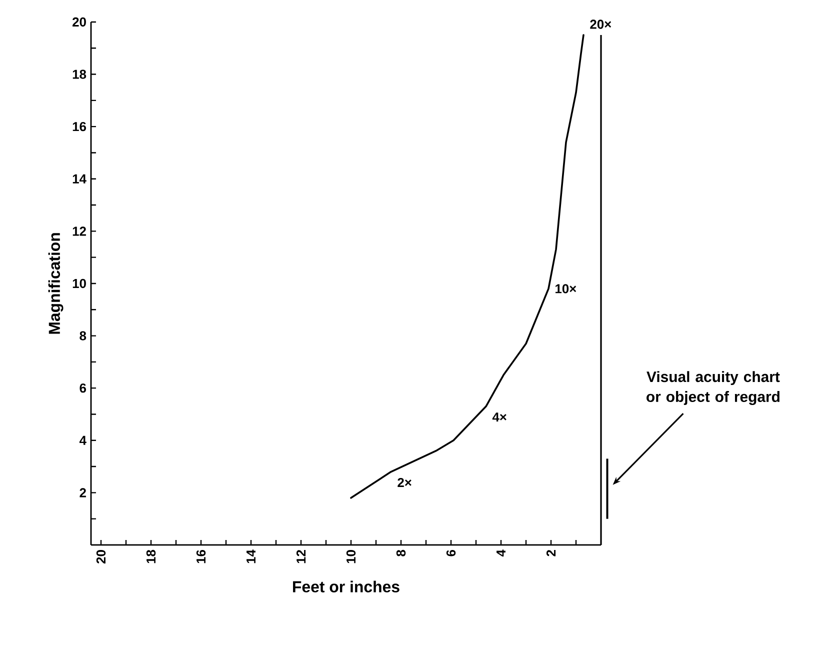 The image size is (832, 650). Describe the element at coordinates (401, 553) in the screenshot. I see `x-tick-label: 8` at that location.